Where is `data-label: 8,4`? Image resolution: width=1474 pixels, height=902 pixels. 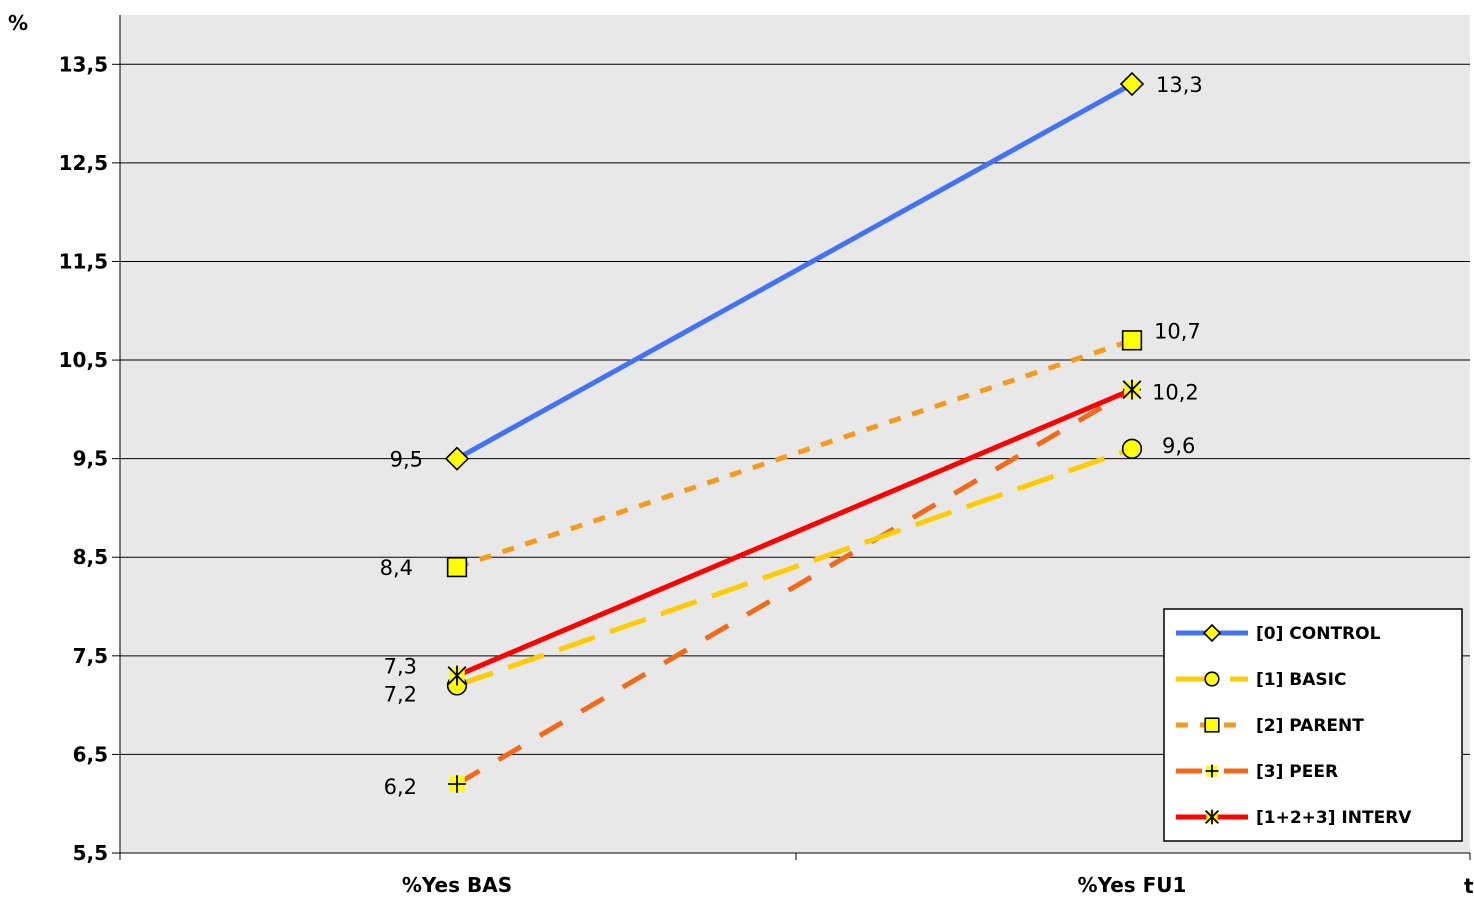
data-label: 8,4 is located at coordinates (396, 568).